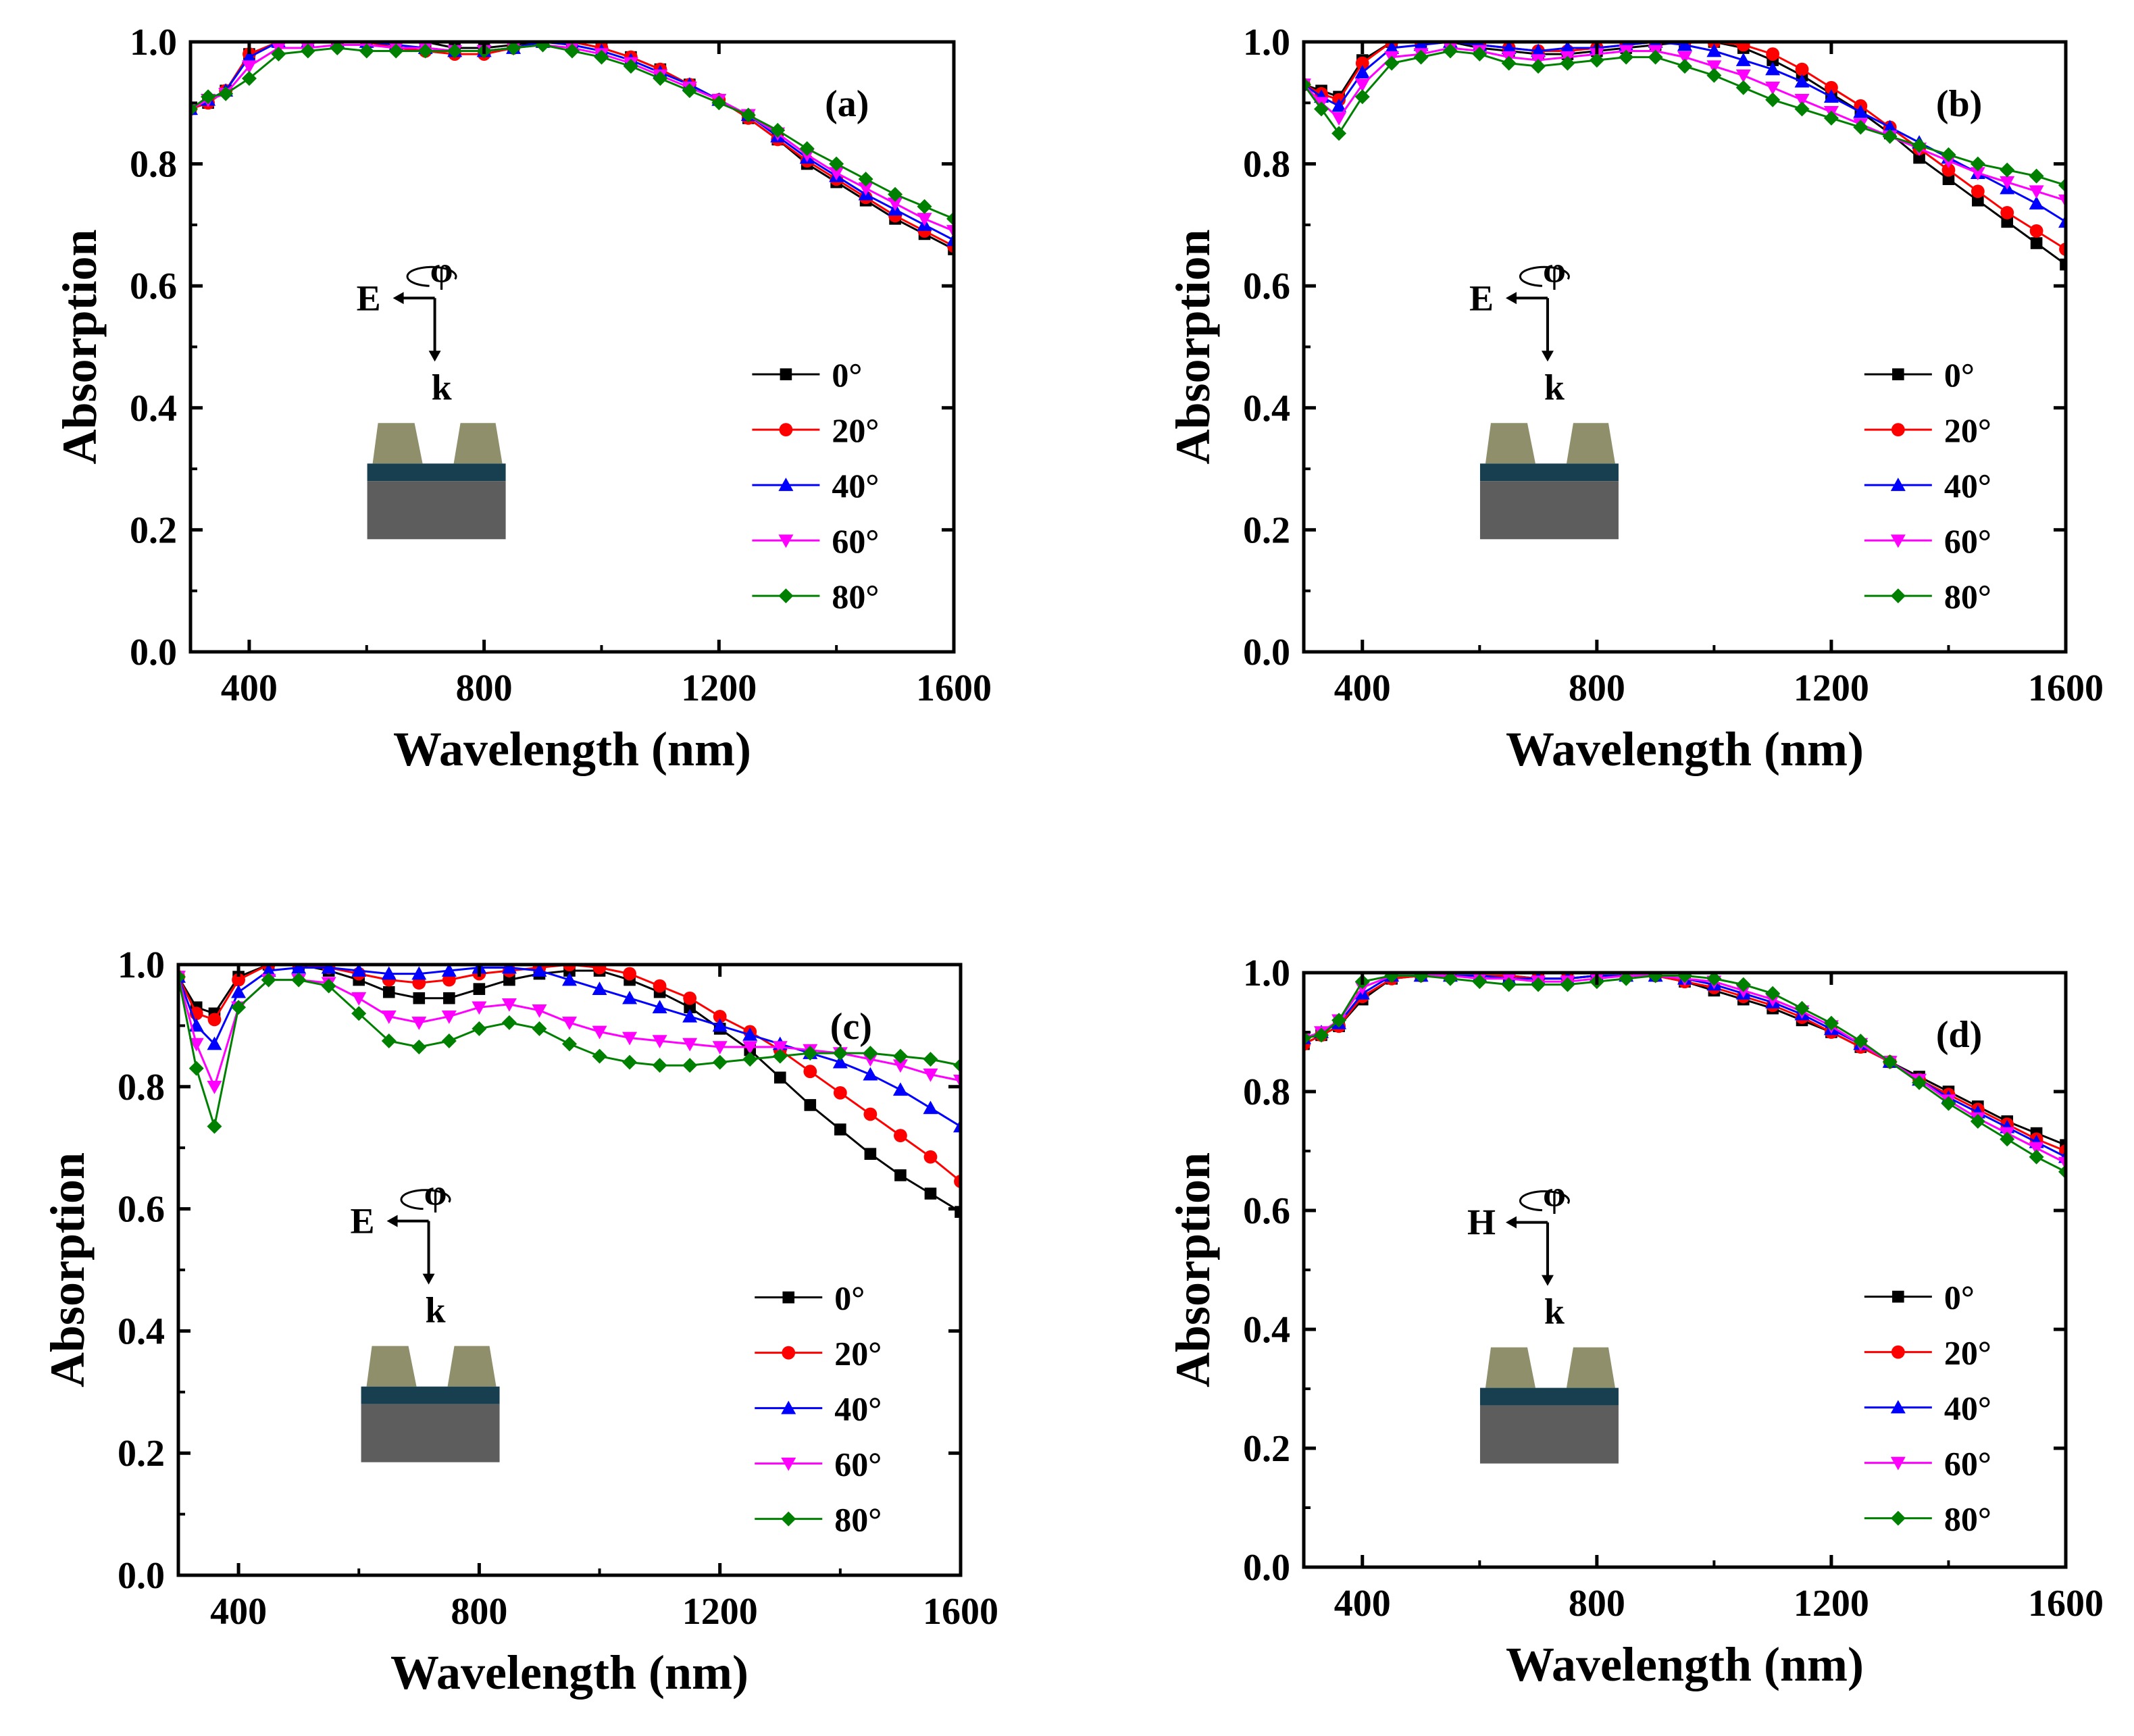  Describe the element at coordinates (1266, 530) in the screenshot. I see `y-tick-label: 0.2` at that location.